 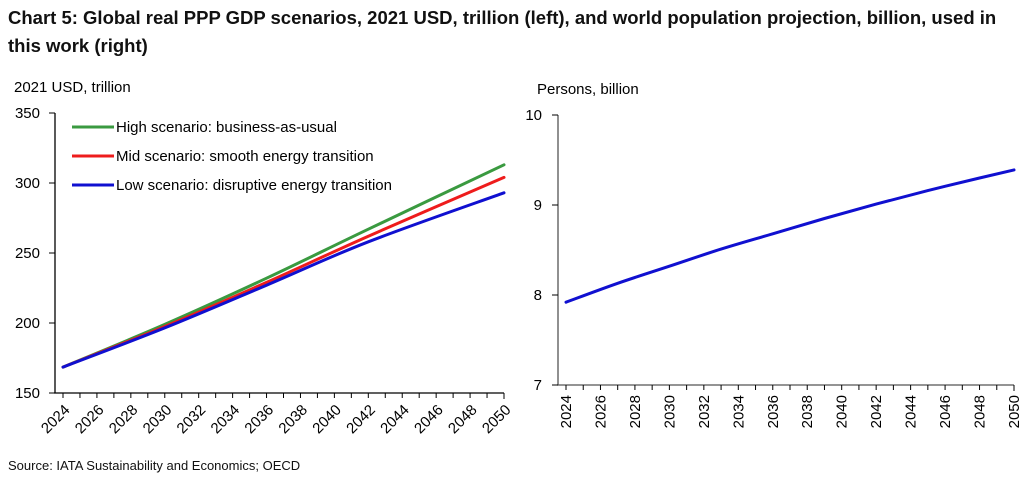 What do you see at coordinates (27, 183) in the screenshot?
I see `y-tick-label: 300` at bounding box center [27, 183].